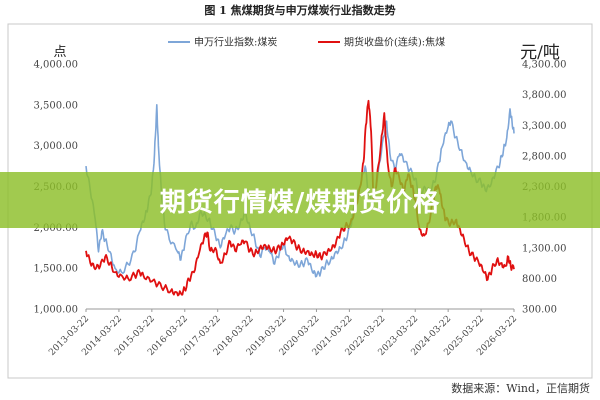  I want to click on legend-label-coal-index: 申万行业指数:煤炭, so click(235, 42).